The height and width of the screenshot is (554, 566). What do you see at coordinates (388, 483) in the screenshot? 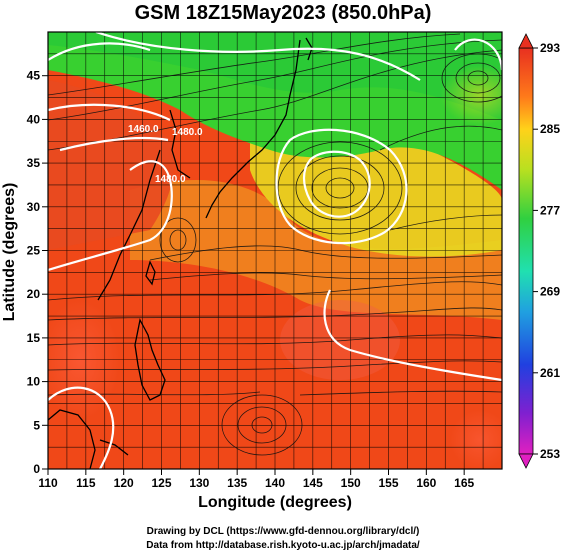
I see `x-tick-label: 155` at bounding box center [388, 483].